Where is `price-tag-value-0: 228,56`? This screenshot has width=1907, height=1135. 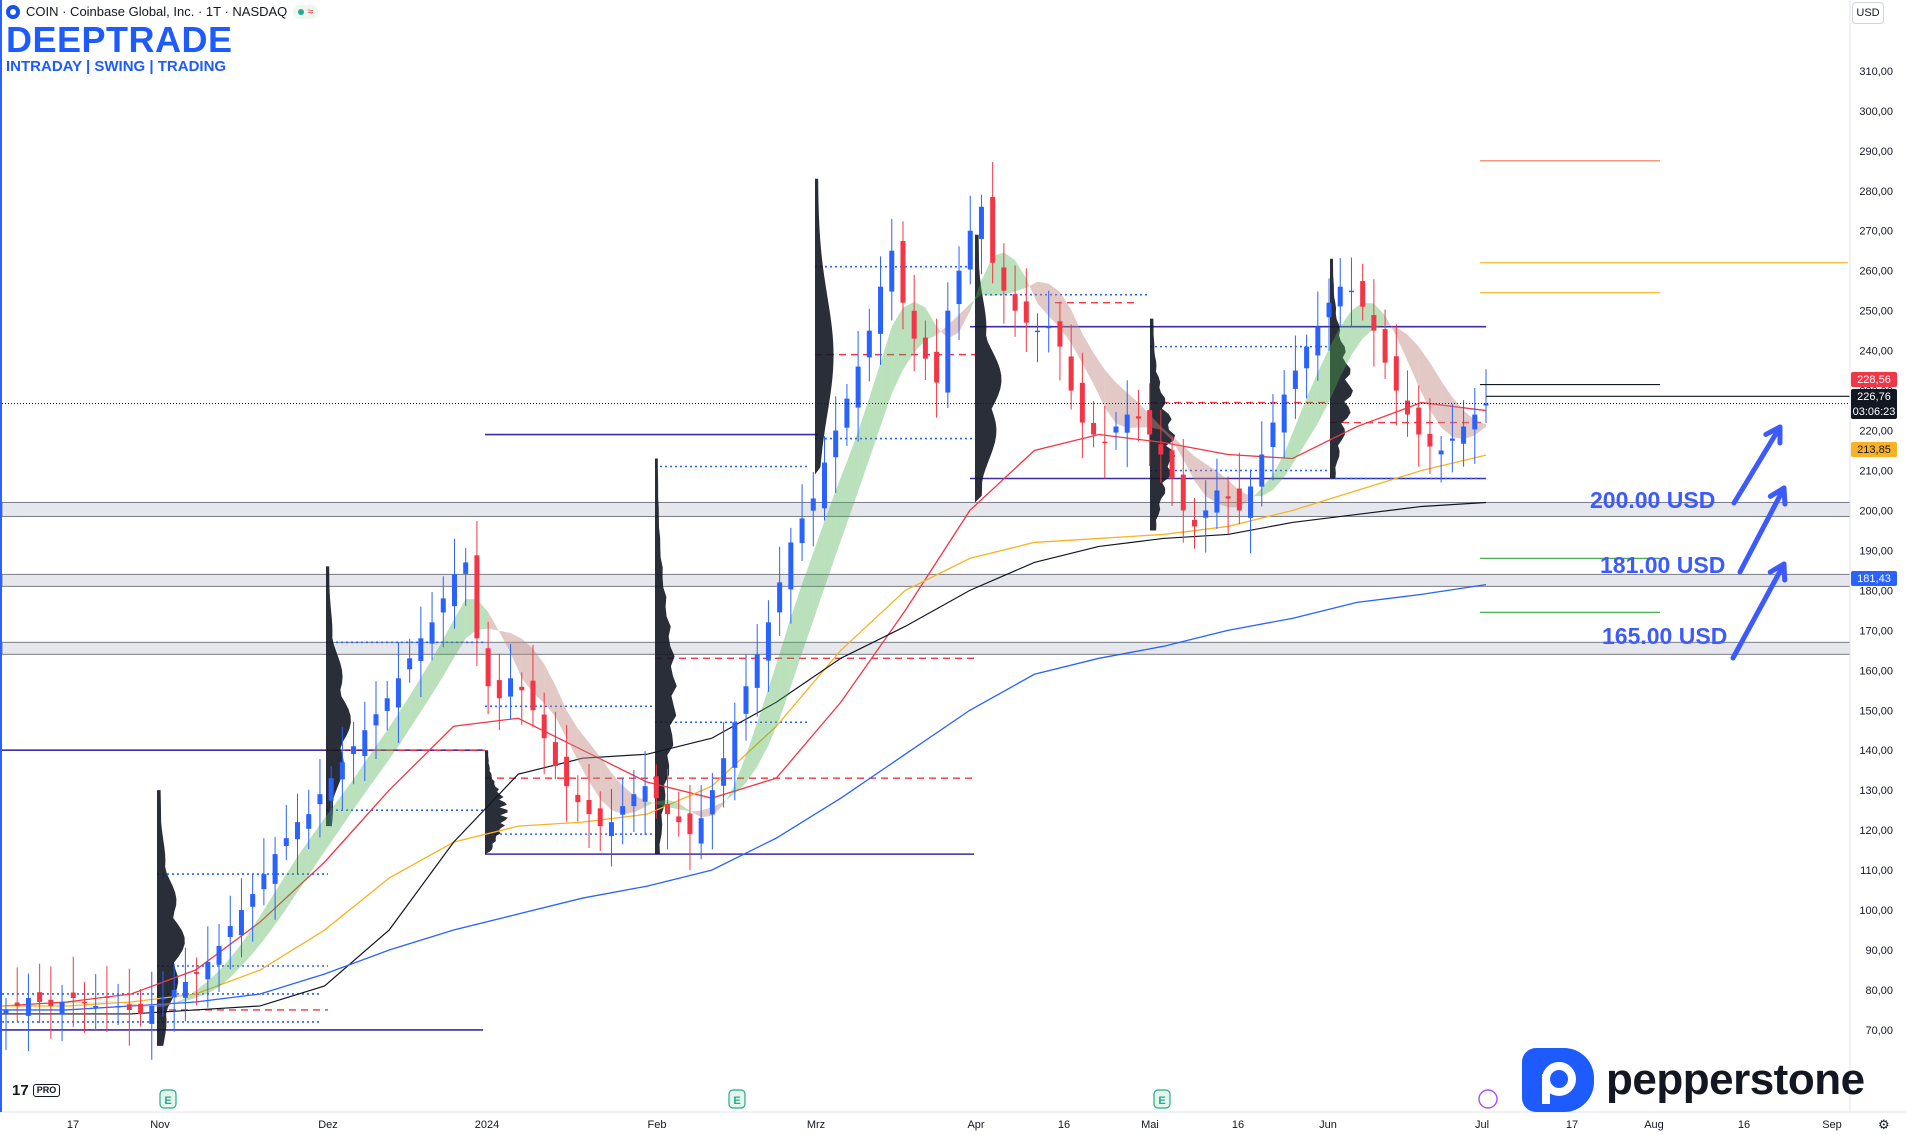 price-tag-value-0: 228,56 is located at coordinates (1874, 380).